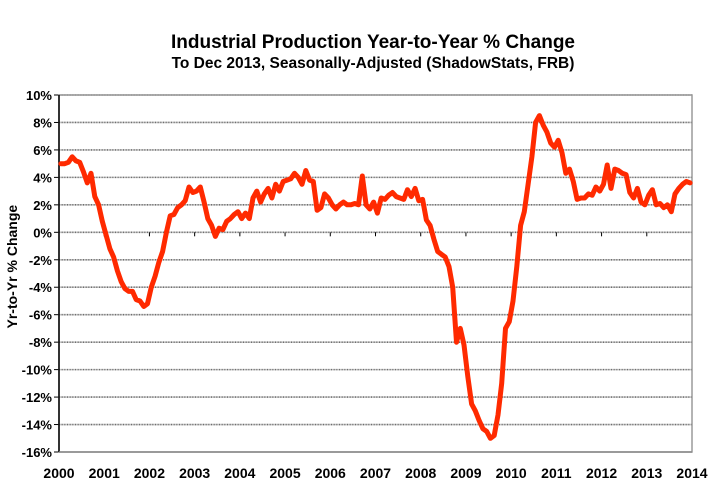 Image resolution: width=721 pixels, height=500 pixels. What do you see at coordinates (58, 473) in the screenshot?
I see `x-tick-label: 2000` at bounding box center [58, 473].